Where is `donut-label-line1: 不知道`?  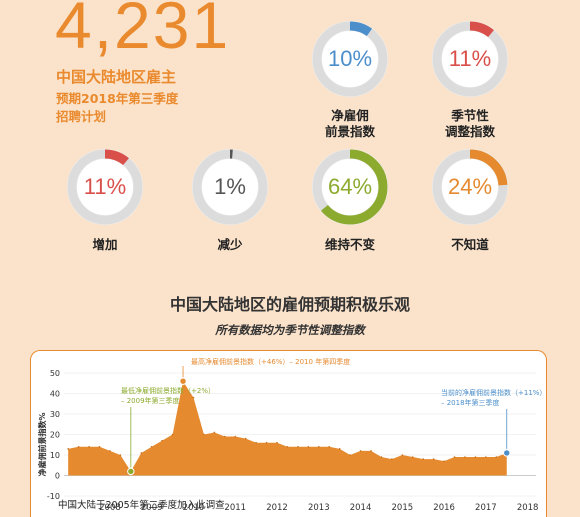 donut-label-line1: 不知道 is located at coordinates (470, 244).